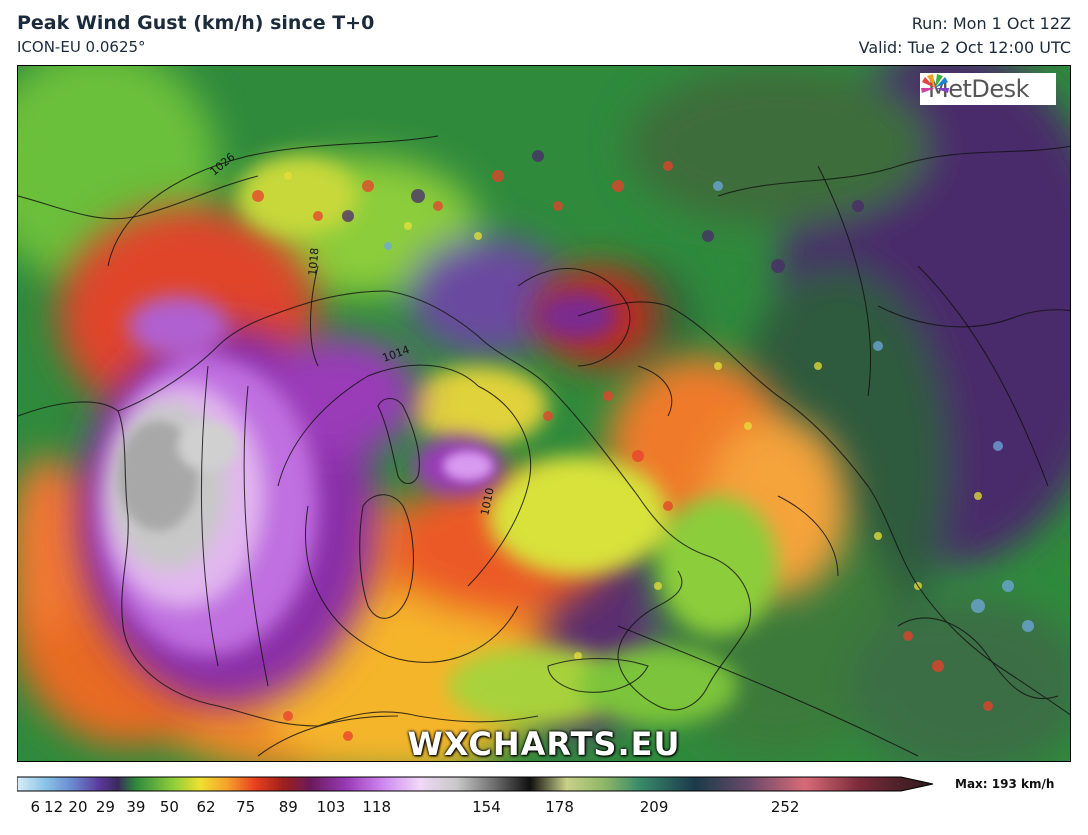 The height and width of the screenshot is (835, 1088). I want to click on color-scale-bar, so click(475, 784).